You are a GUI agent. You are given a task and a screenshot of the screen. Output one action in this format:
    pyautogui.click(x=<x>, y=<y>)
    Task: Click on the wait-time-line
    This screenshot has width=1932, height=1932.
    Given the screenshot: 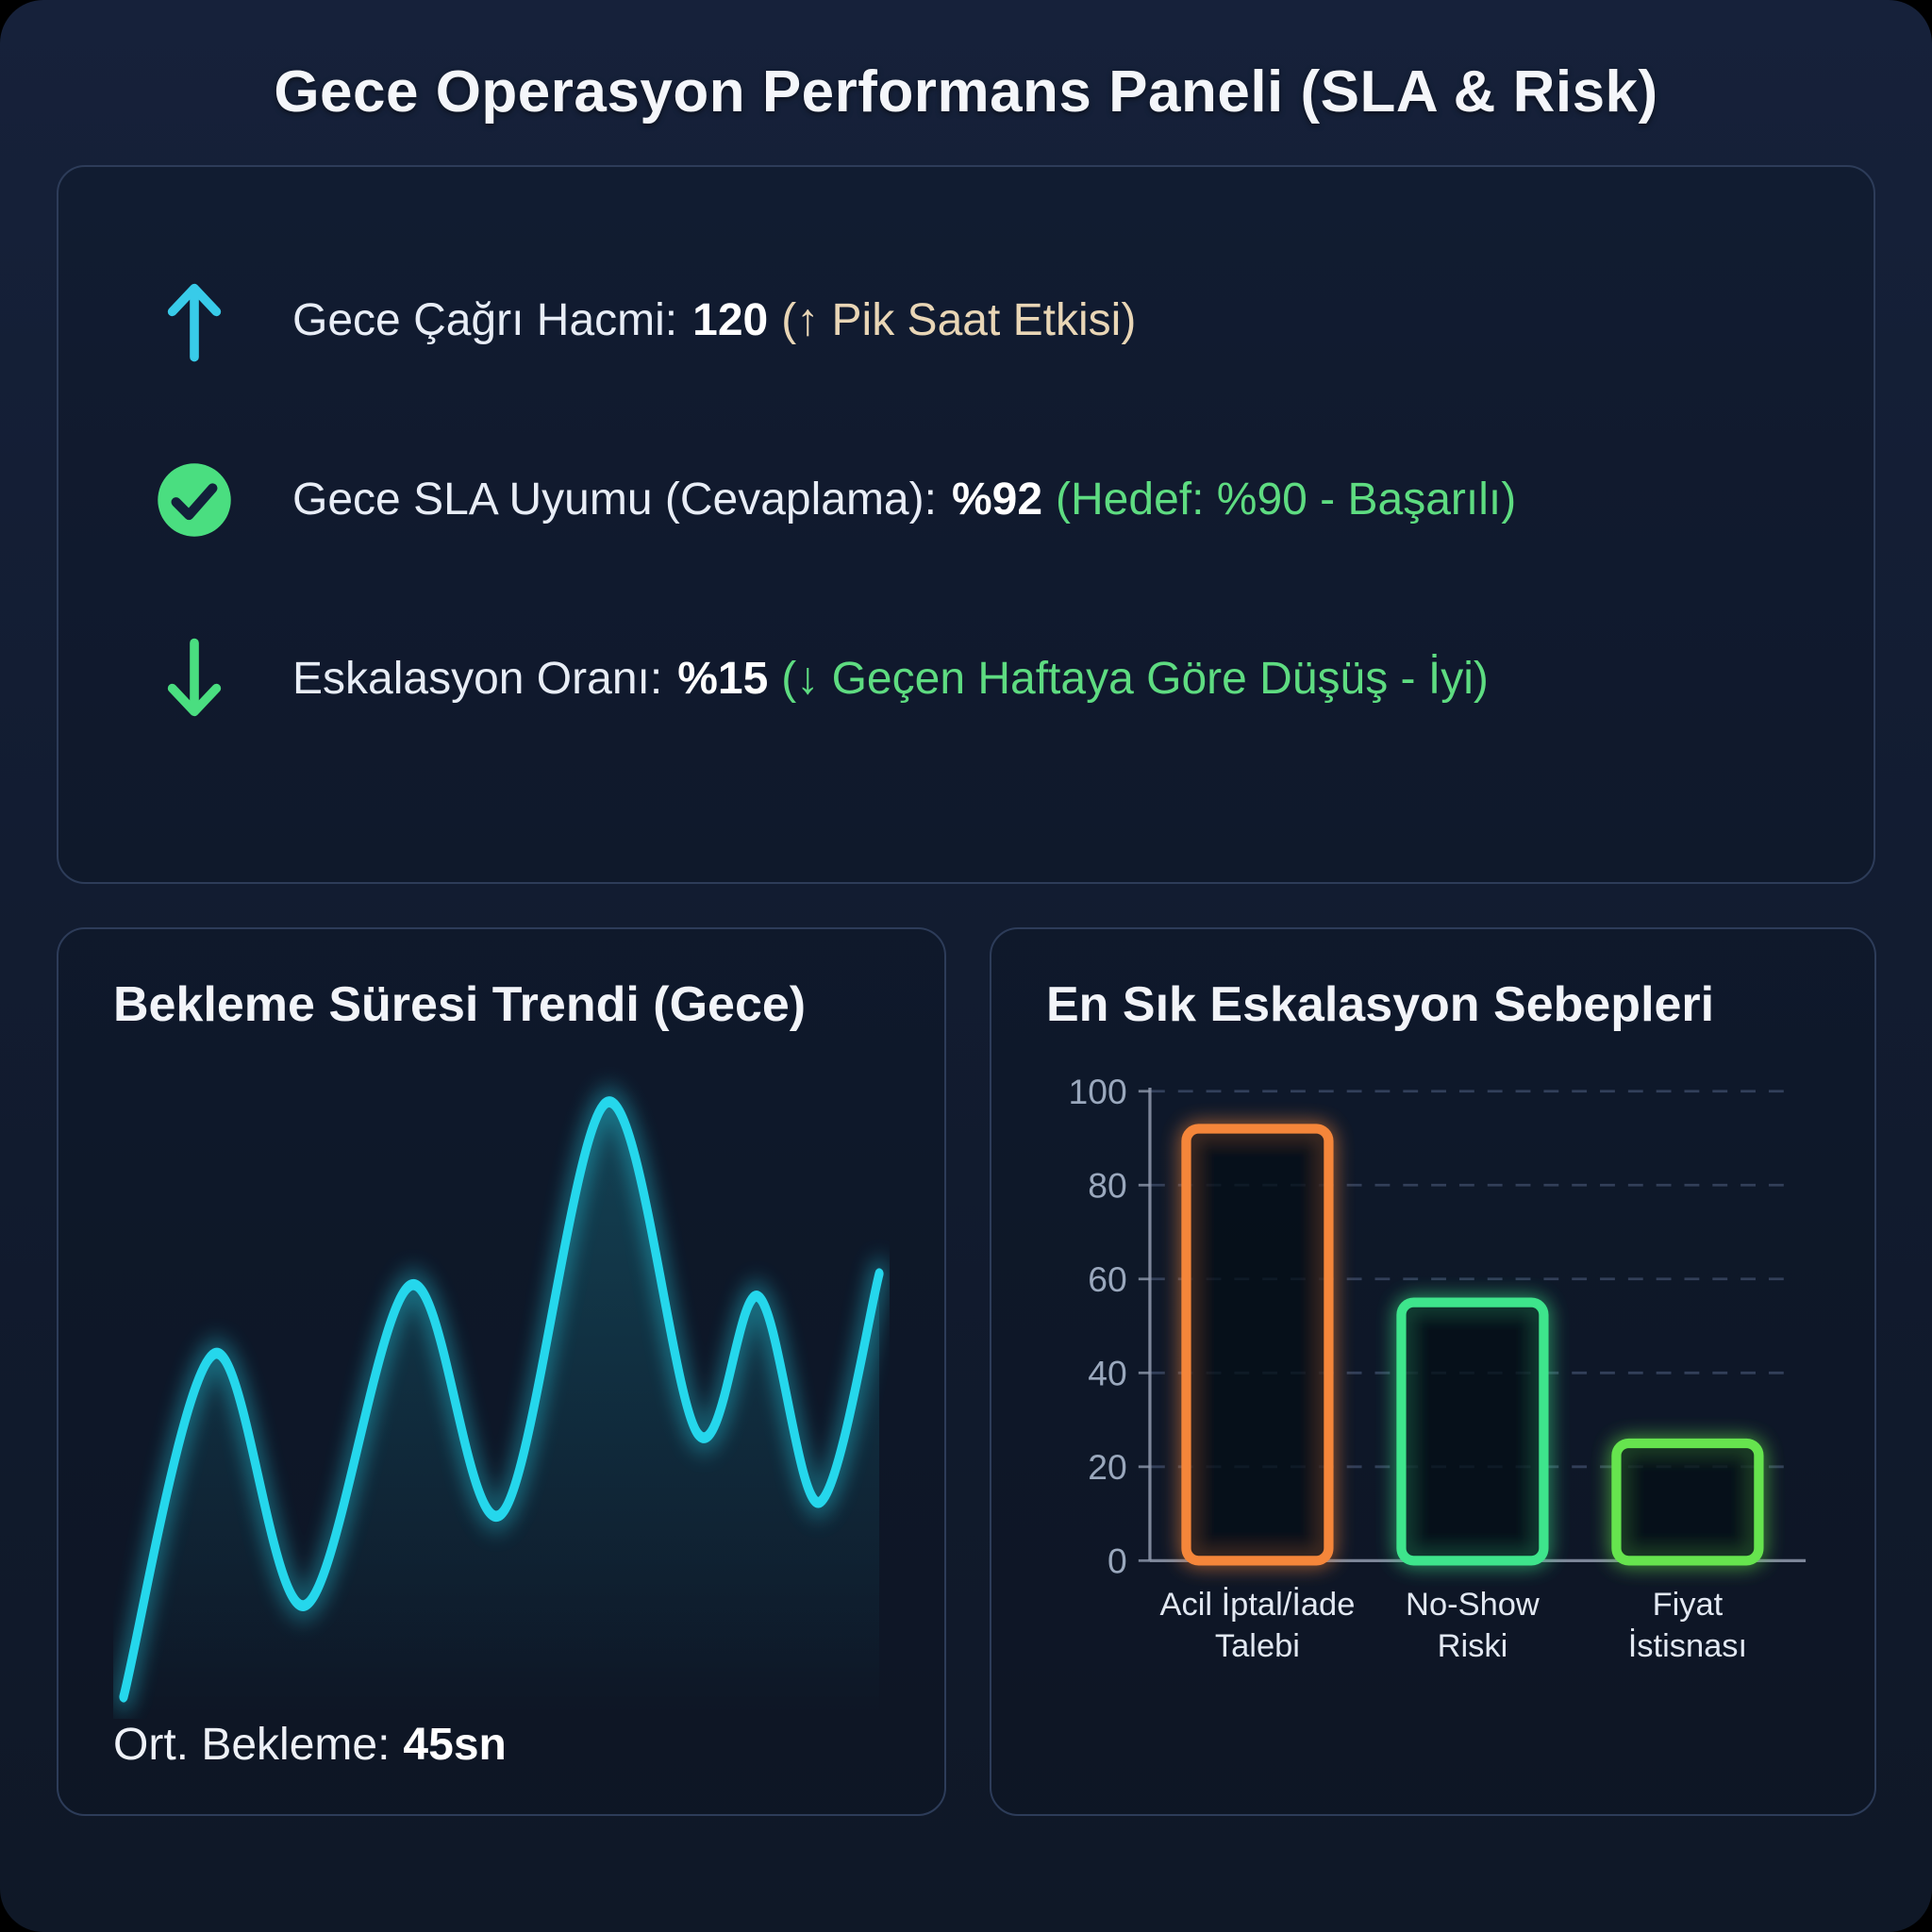 What is the action you would take?
    pyautogui.click(x=501, y=1400)
    